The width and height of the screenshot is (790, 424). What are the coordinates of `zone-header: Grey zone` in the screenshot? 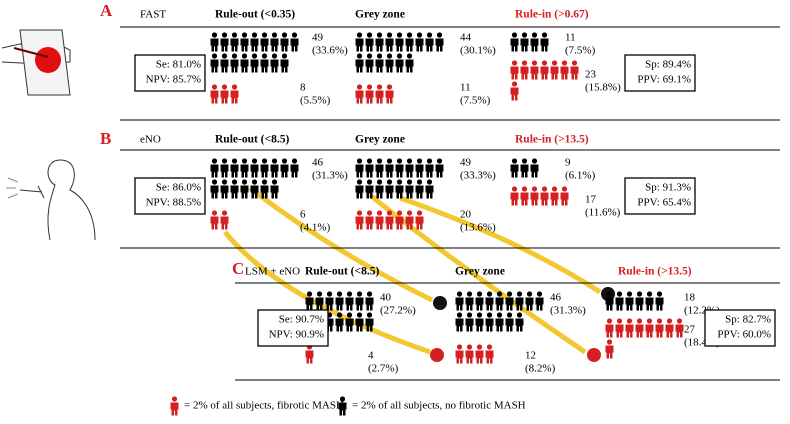 It's located at (380, 140).